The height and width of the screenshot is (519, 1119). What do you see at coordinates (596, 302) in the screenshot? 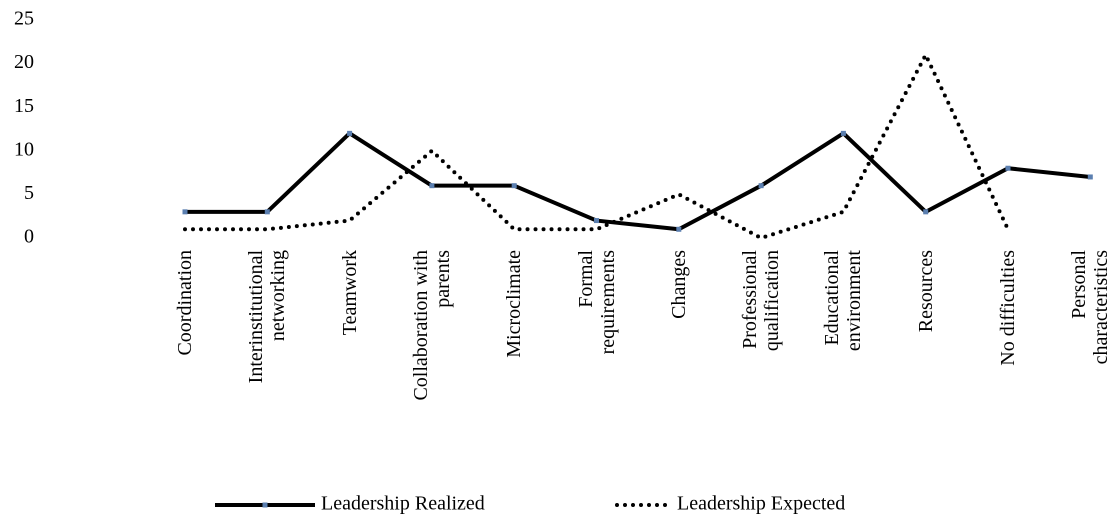
I see `x-tick-label: Formal requirements` at bounding box center [596, 302].